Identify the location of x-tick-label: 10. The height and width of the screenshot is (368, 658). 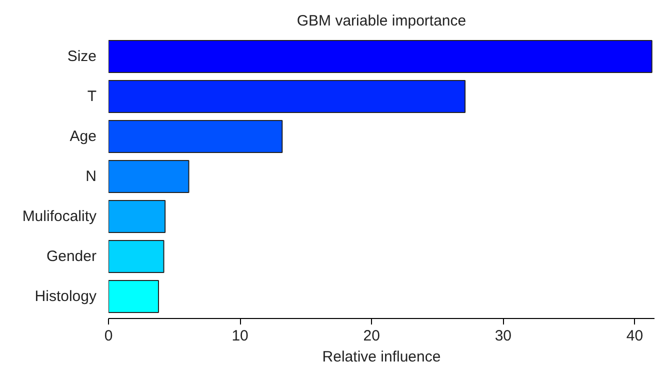
(240, 336).